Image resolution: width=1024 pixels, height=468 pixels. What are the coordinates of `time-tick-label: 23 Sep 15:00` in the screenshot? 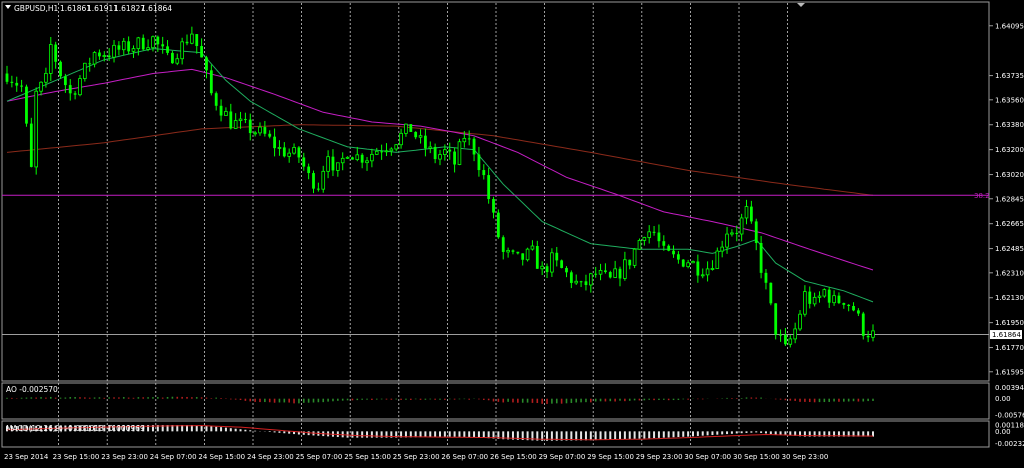 It's located at (76, 457).